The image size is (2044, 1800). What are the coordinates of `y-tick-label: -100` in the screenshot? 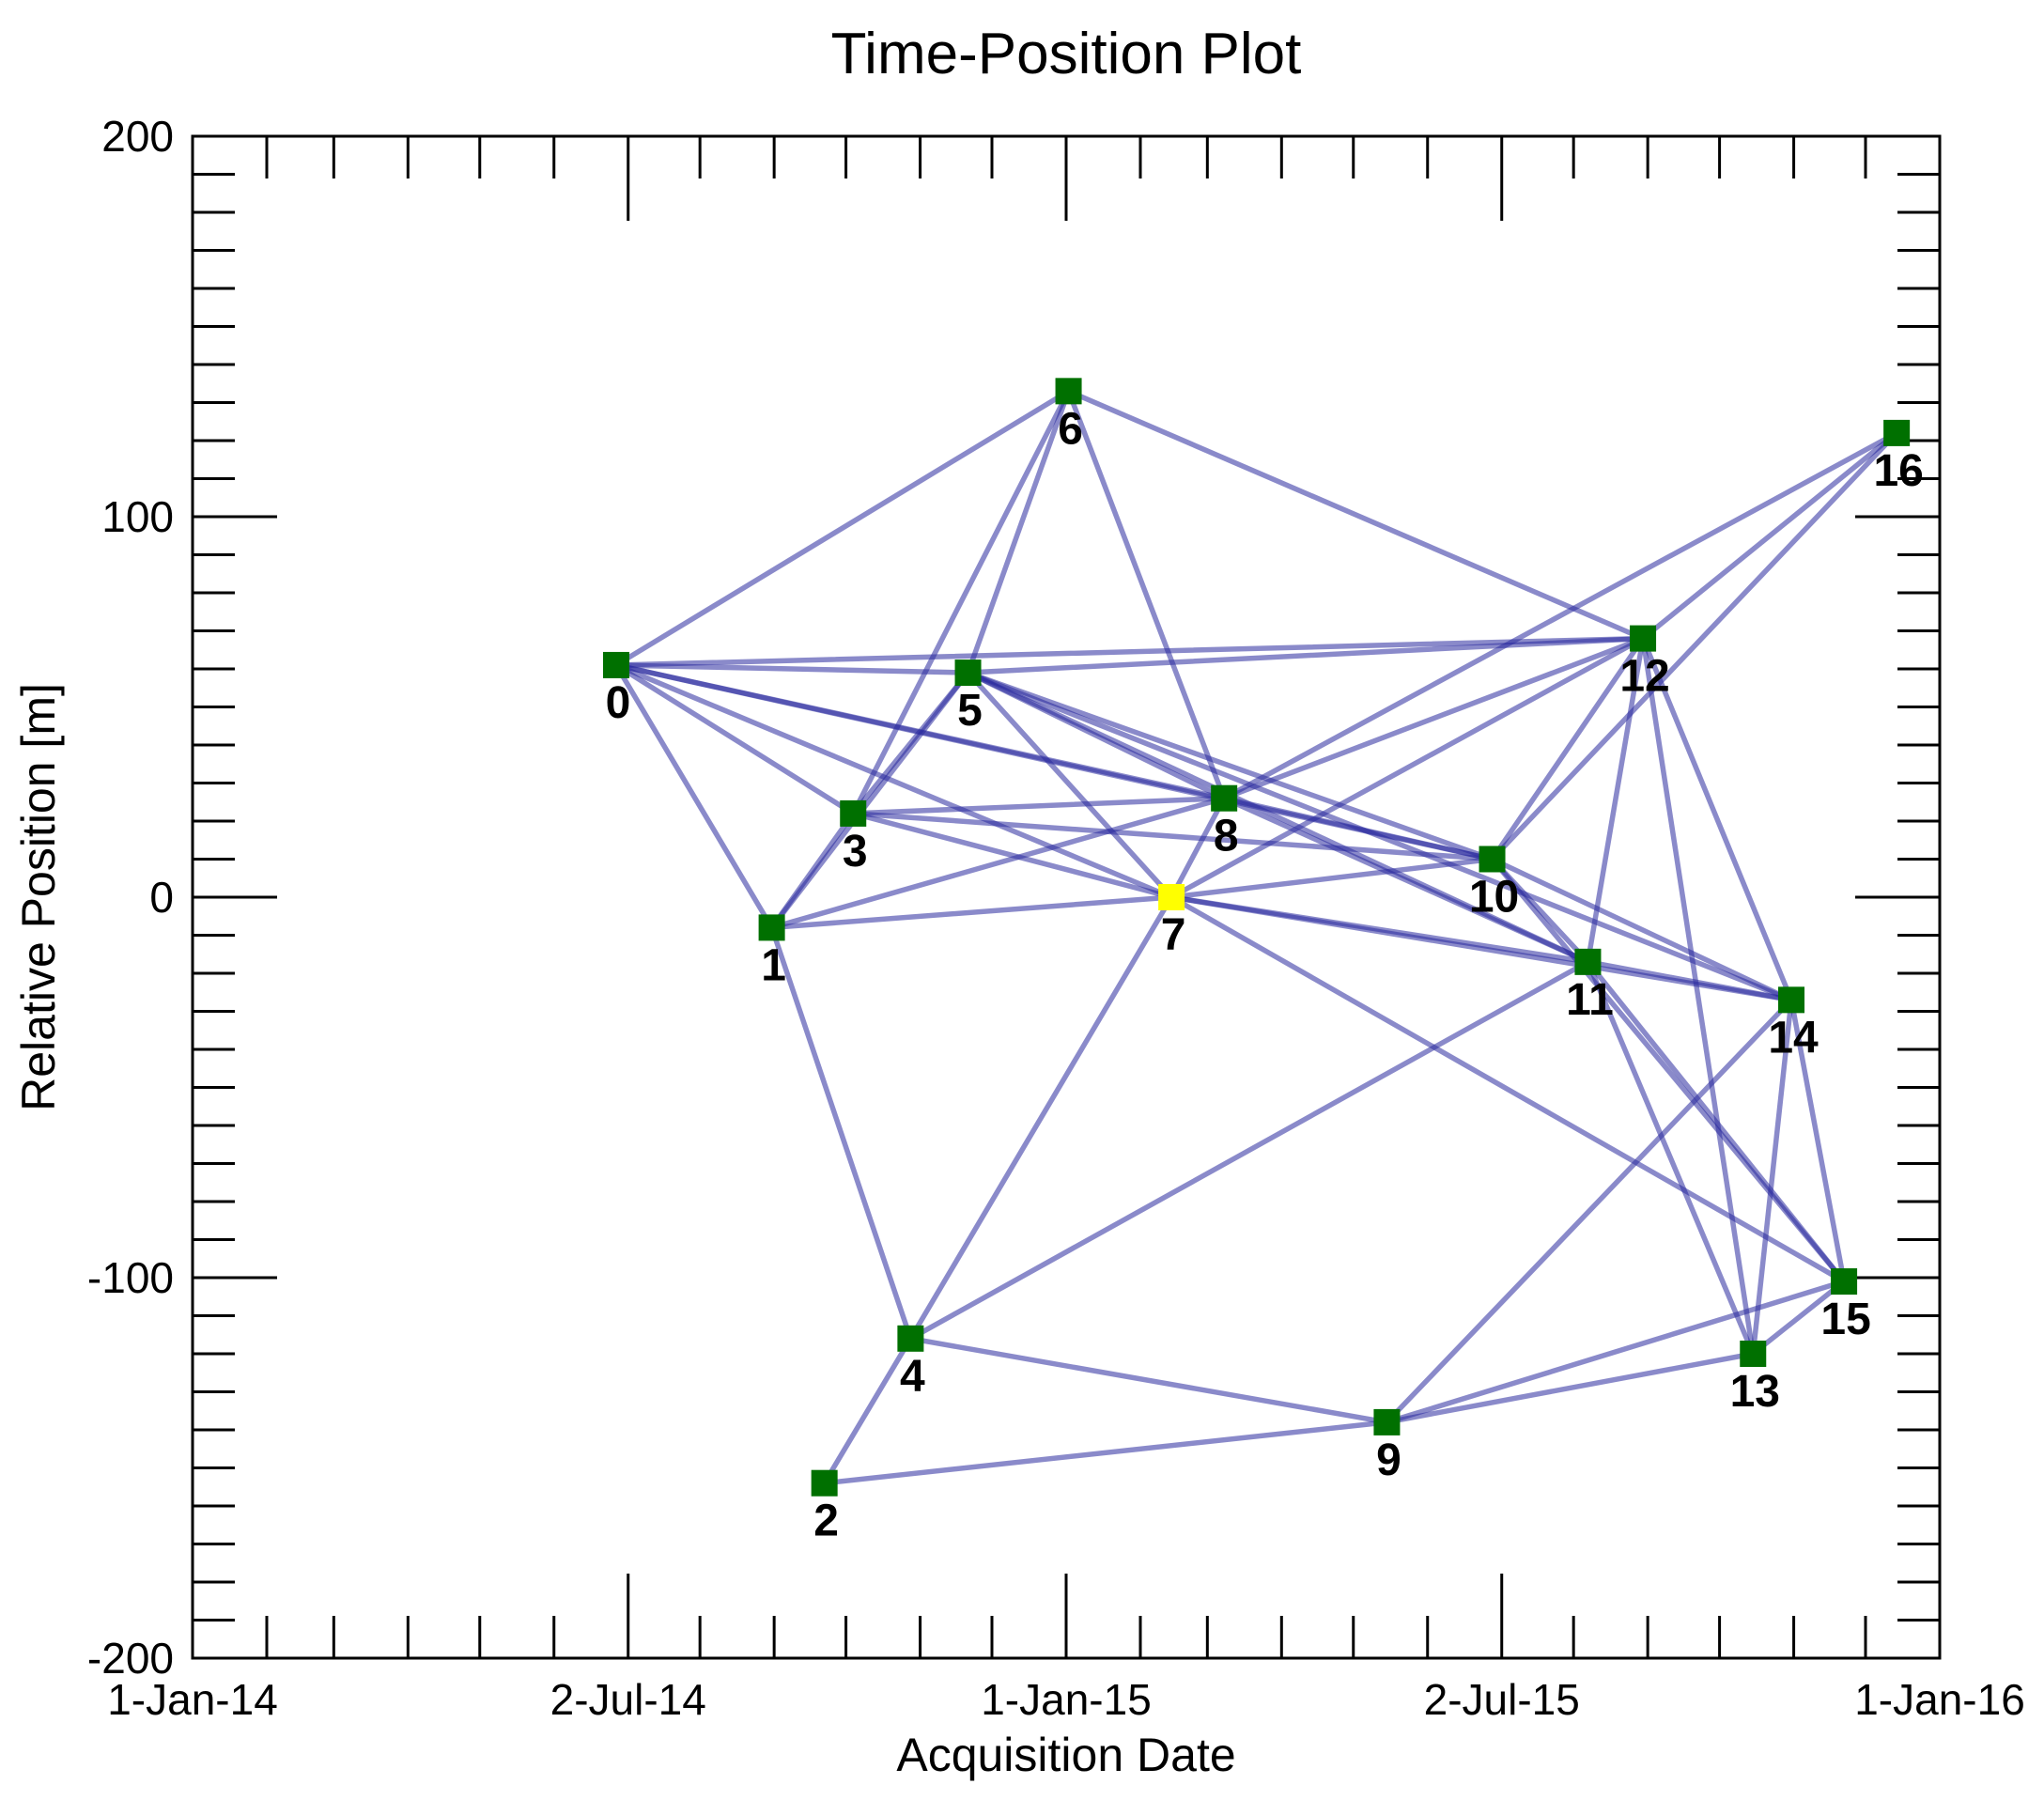 It's located at (130, 1277).